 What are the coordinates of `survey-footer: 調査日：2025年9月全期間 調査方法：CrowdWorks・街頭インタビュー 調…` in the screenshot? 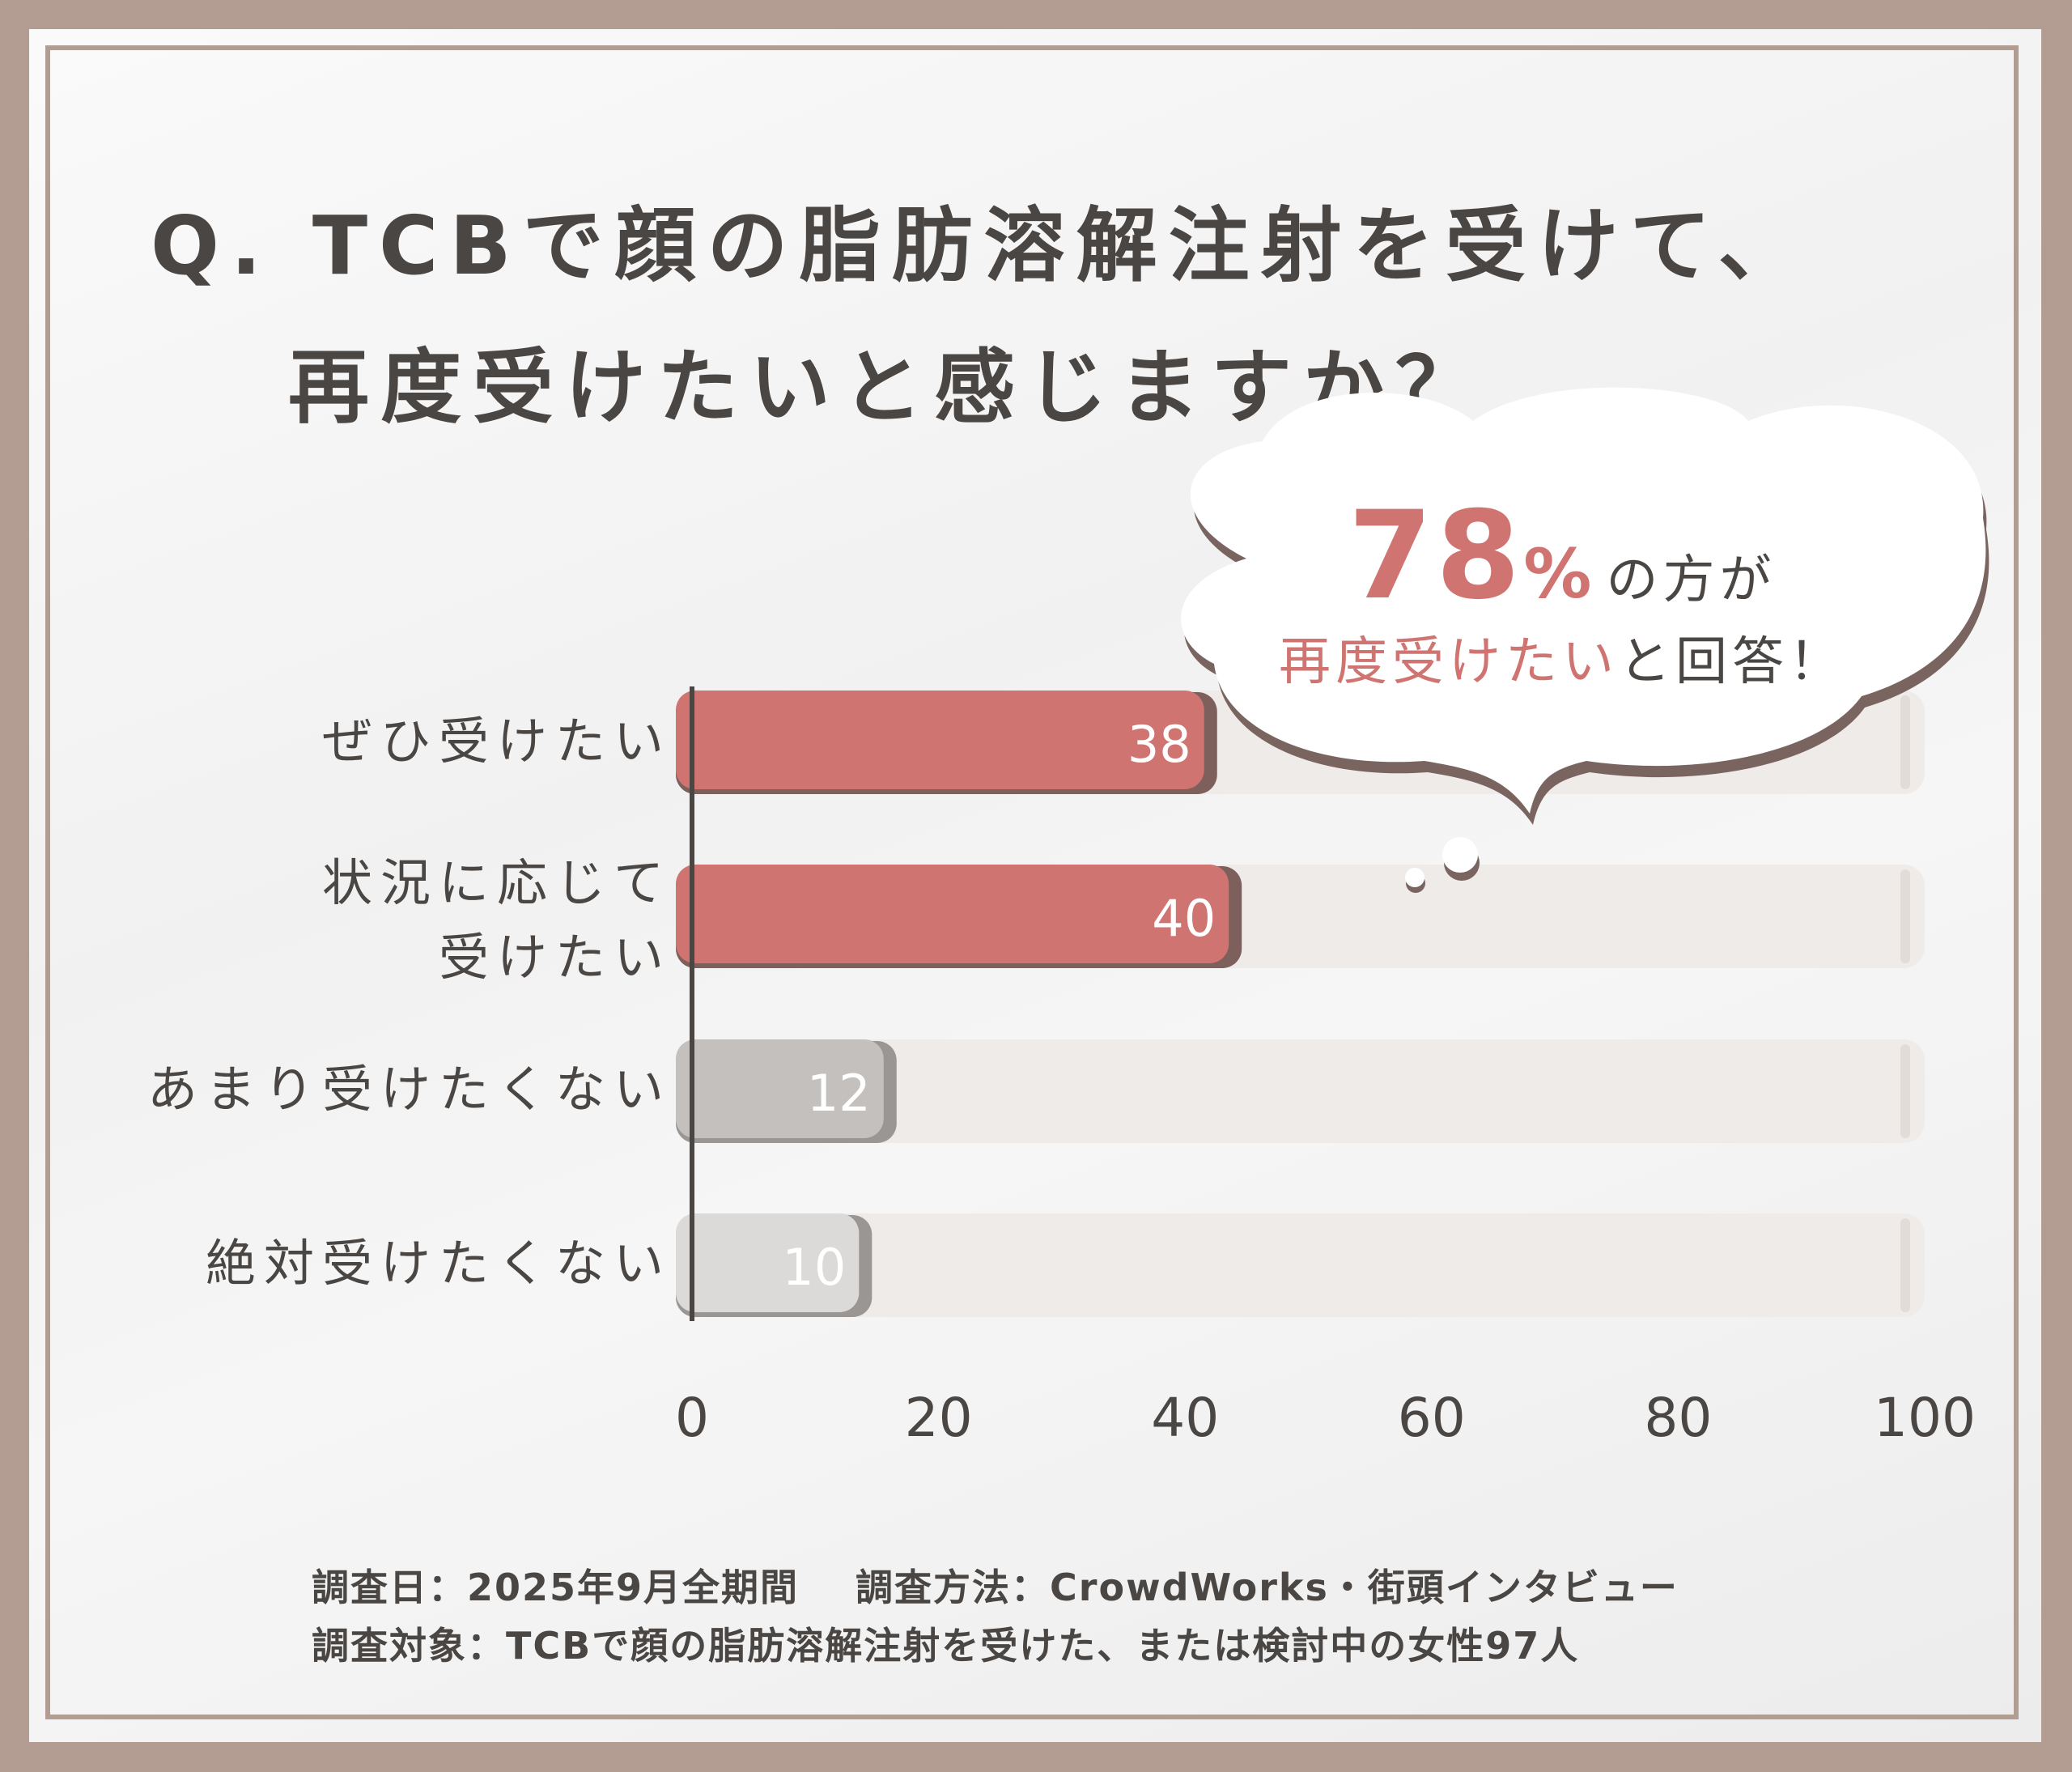 It's located at (995, 1617).